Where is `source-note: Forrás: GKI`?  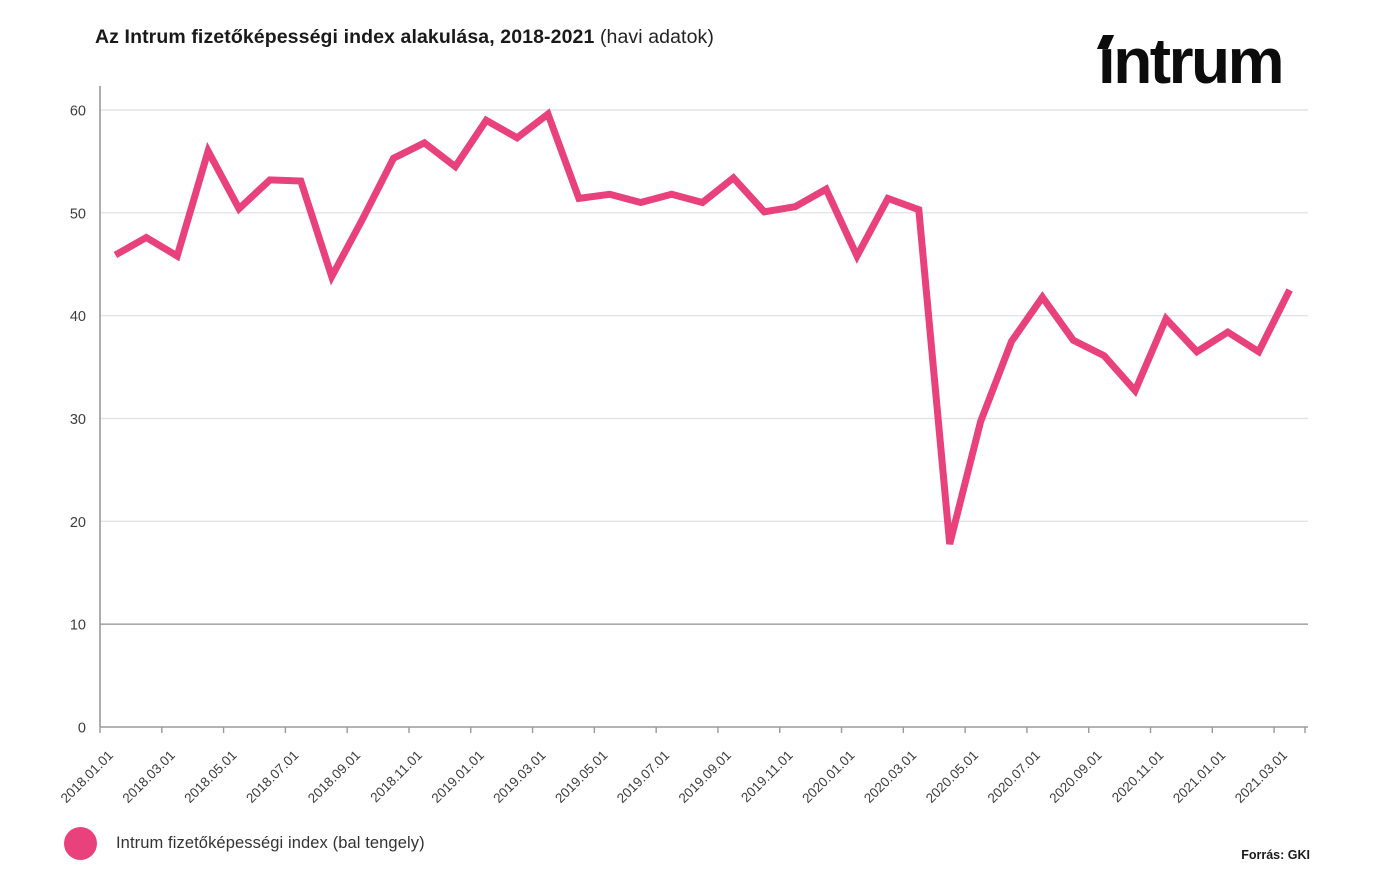
source-note: Forrás: GKI is located at coordinates (1275, 855).